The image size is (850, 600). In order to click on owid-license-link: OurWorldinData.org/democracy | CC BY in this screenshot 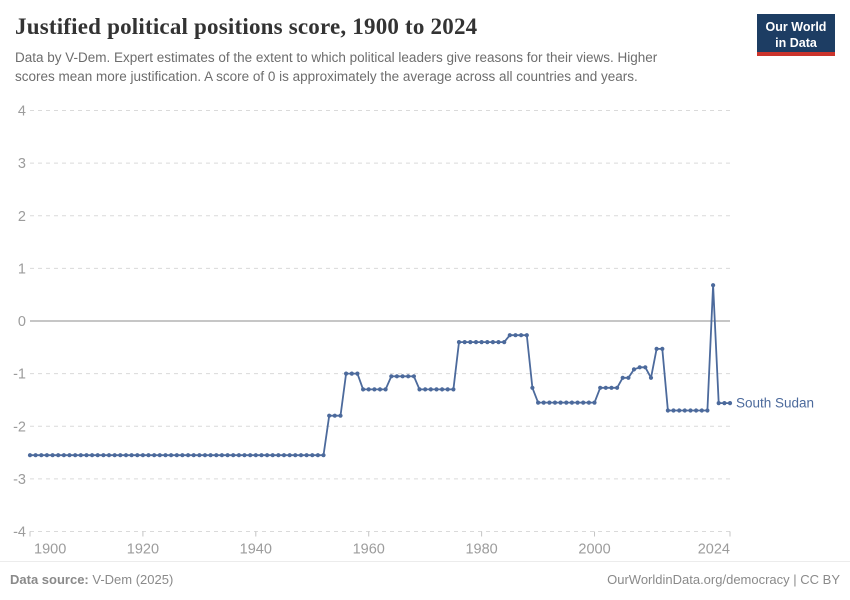, I will do `click(723, 579)`.